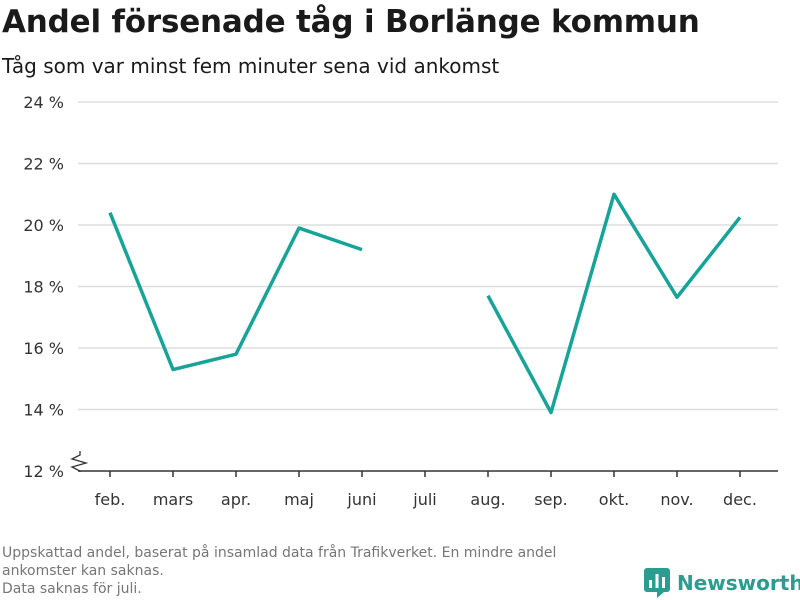 This screenshot has height=600, width=800. What do you see at coordinates (299, 499) in the screenshot?
I see `x-tick-label: maj` at bounding box center [299, 499].